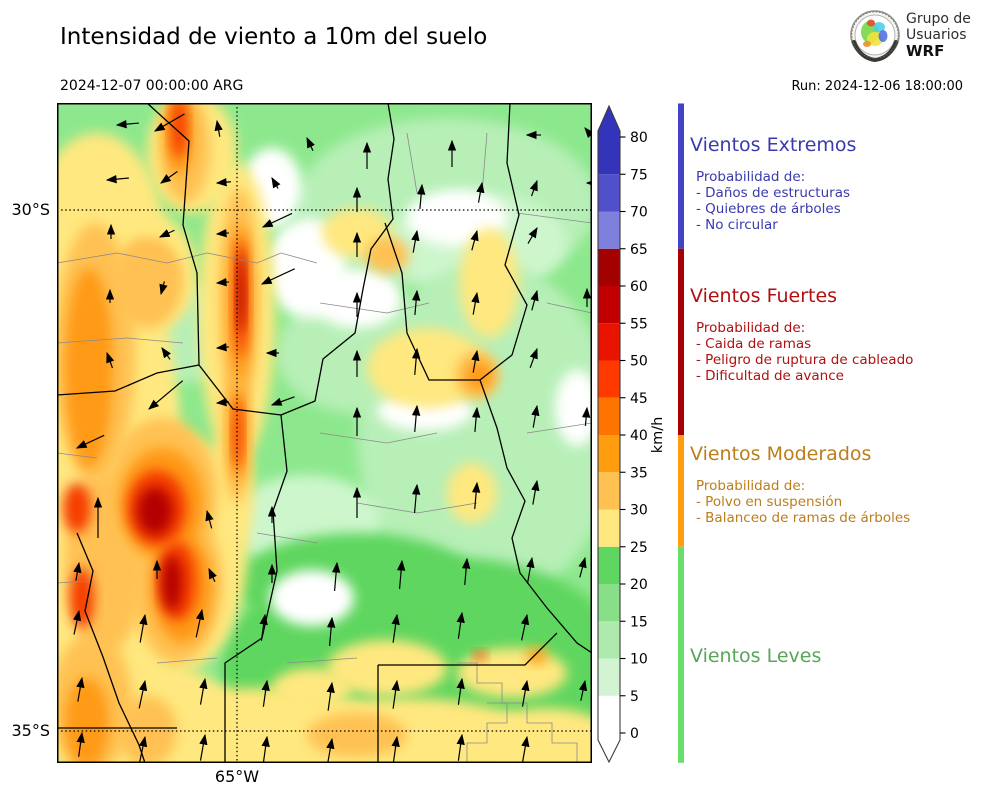 The width and height of the screenshot is (1000, 800). I want to click on colorbar-unit-label: km/h, so click(658, 435).